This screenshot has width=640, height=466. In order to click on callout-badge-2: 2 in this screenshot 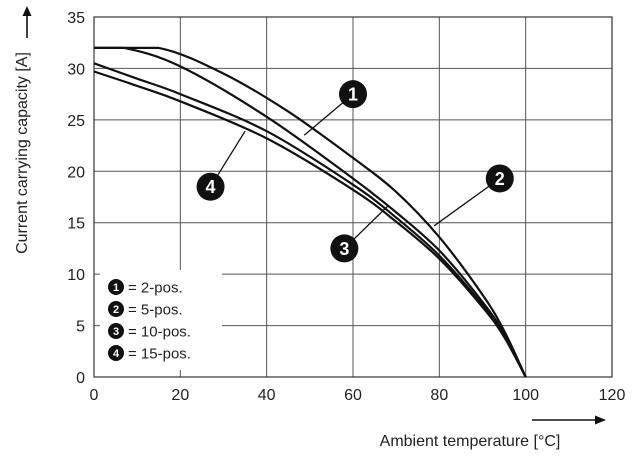, I will do `click(499, 178)`.